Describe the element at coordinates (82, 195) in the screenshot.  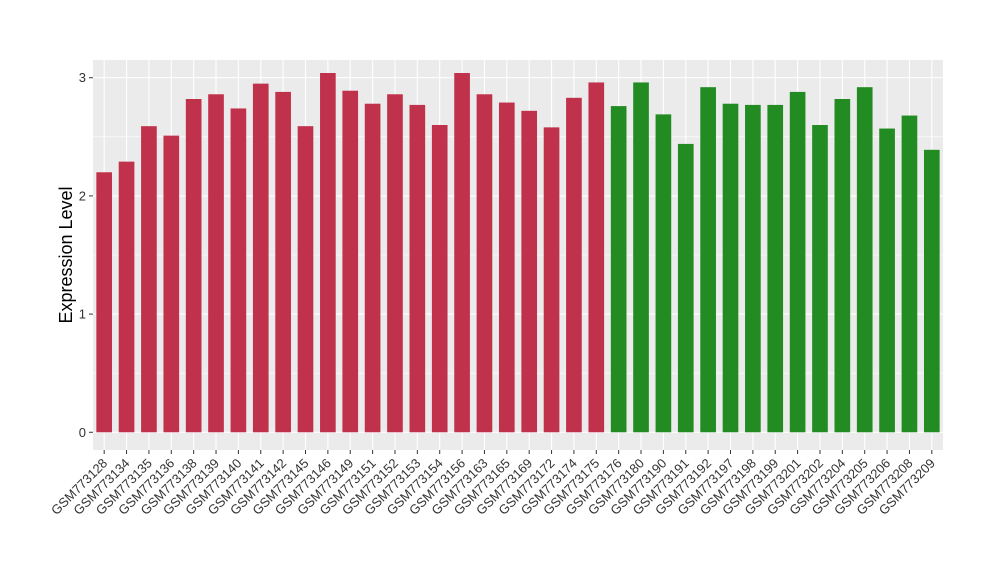
I see `y-tick-label: 2` at that location.